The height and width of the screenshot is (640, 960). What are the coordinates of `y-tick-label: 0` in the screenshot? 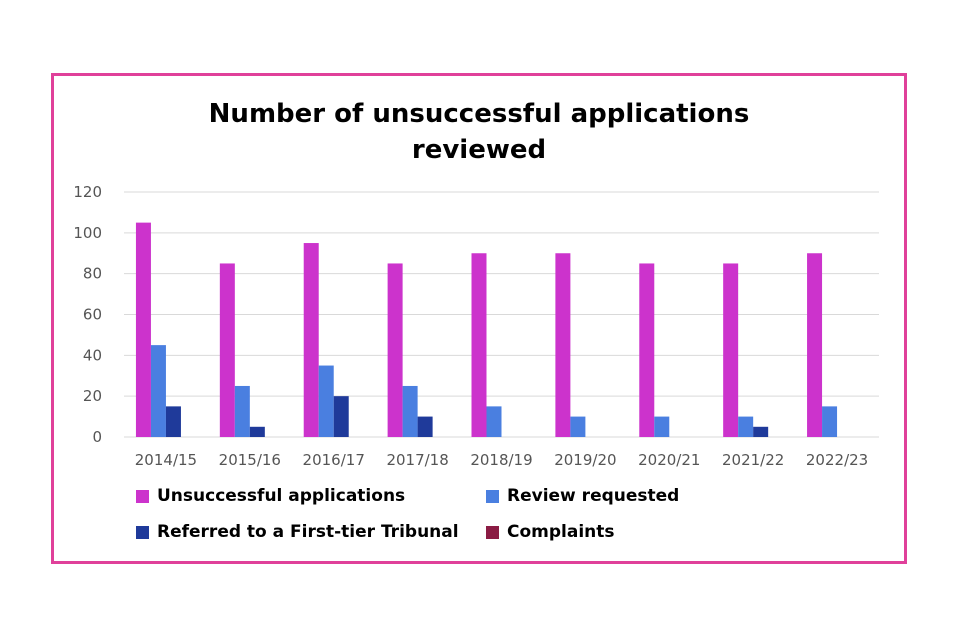 It's located at (97, 437).